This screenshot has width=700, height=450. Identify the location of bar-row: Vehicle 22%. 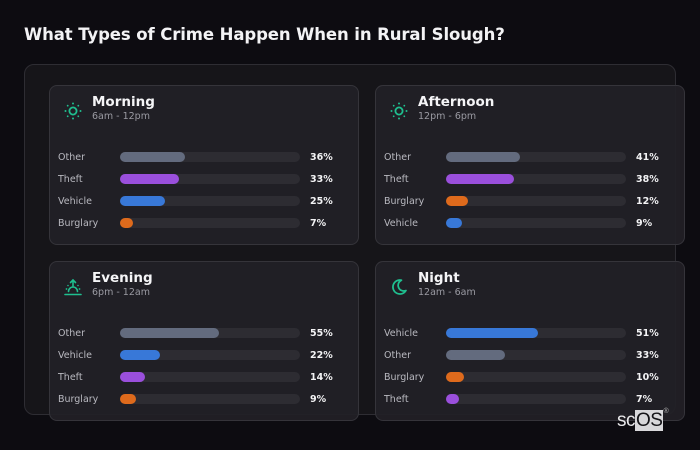
(203, 355).